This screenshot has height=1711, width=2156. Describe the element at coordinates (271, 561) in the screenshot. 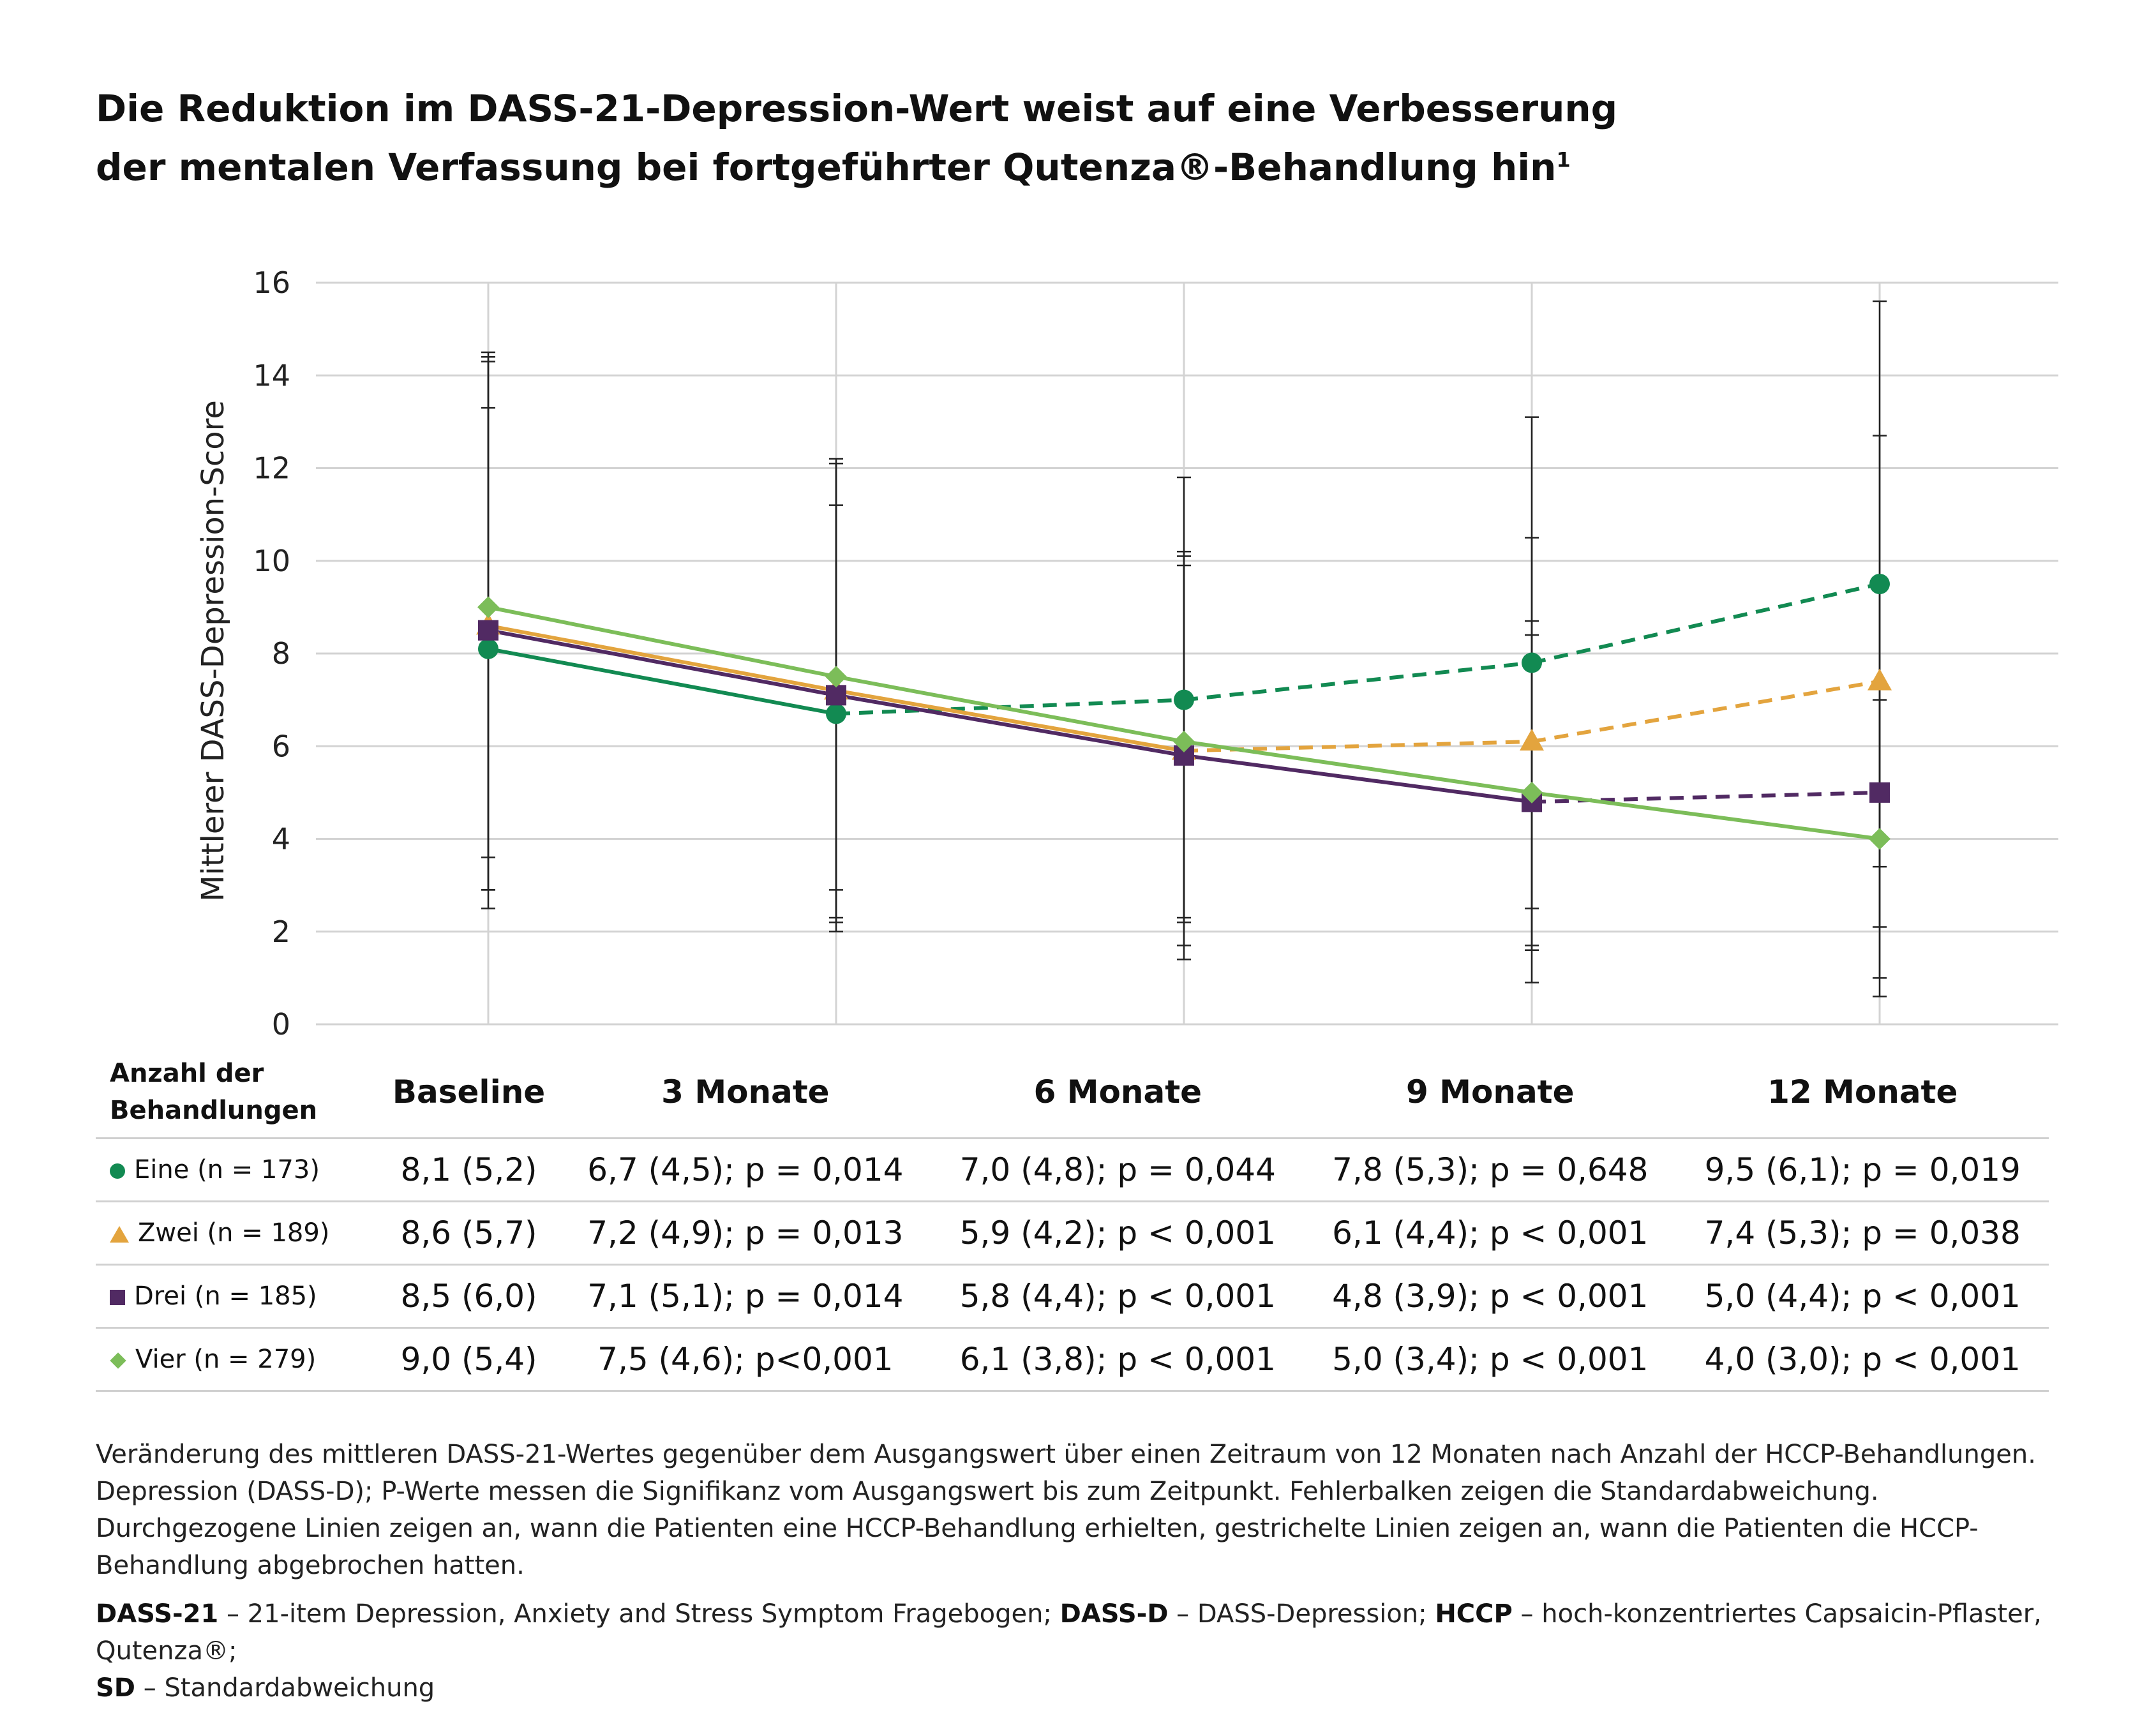

I see `y-tick-label: 10` at that location.